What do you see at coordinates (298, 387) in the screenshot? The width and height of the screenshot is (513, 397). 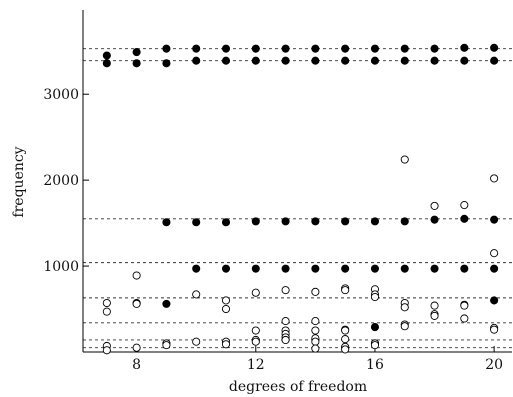 I see `x-axis-label: degrees of freedom` at bounding box center [298, 387].